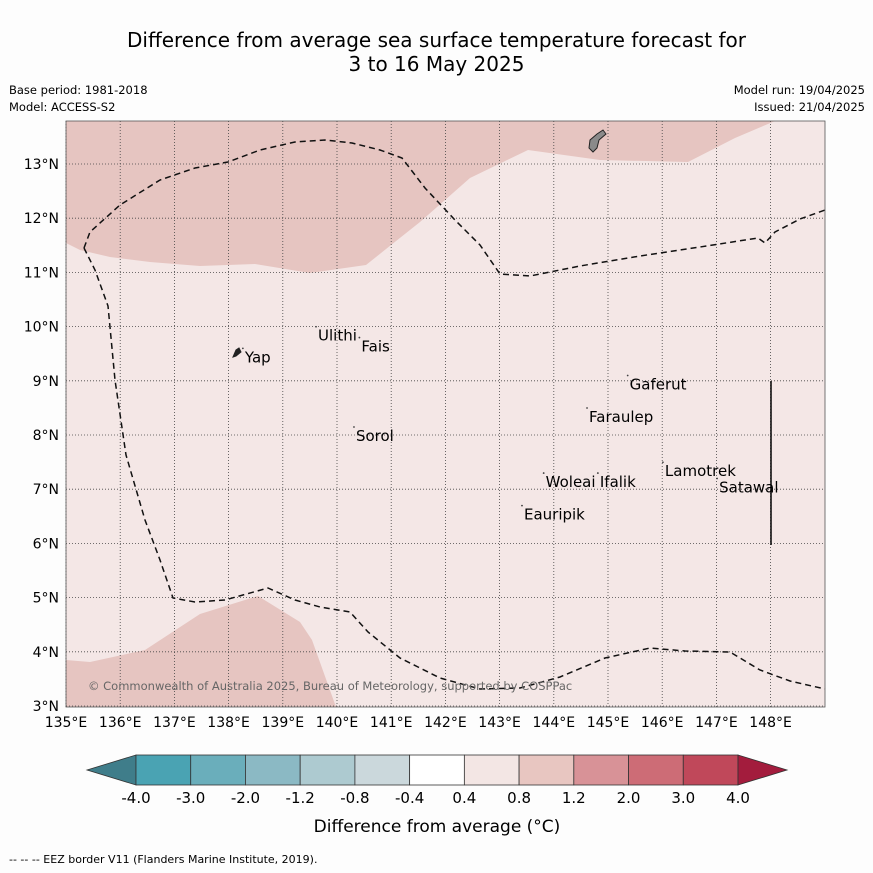 Image resolution: width=873 pixels, height=873 pixels. What do you see at coordinates (300, 798) in the screenshot?
I see `colorbar-tick-label: -1.2` at bounding box center [300, 798].